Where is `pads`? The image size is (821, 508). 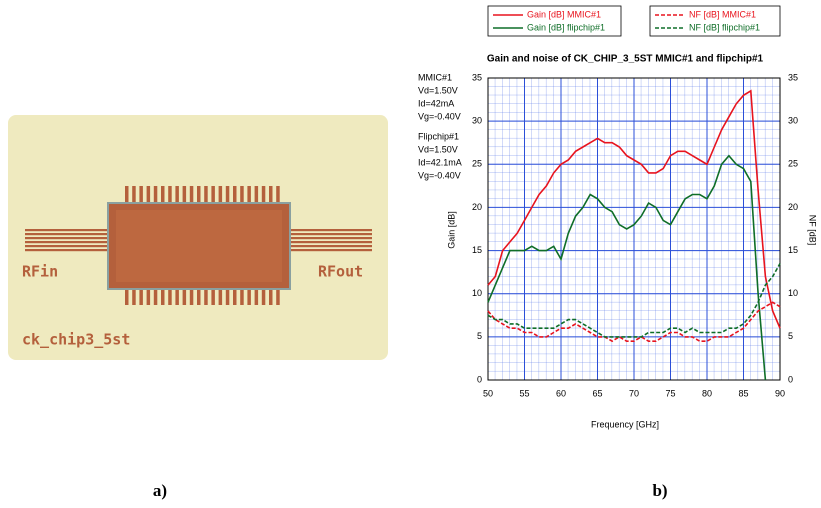 pads is located at coordinates (198, 245).